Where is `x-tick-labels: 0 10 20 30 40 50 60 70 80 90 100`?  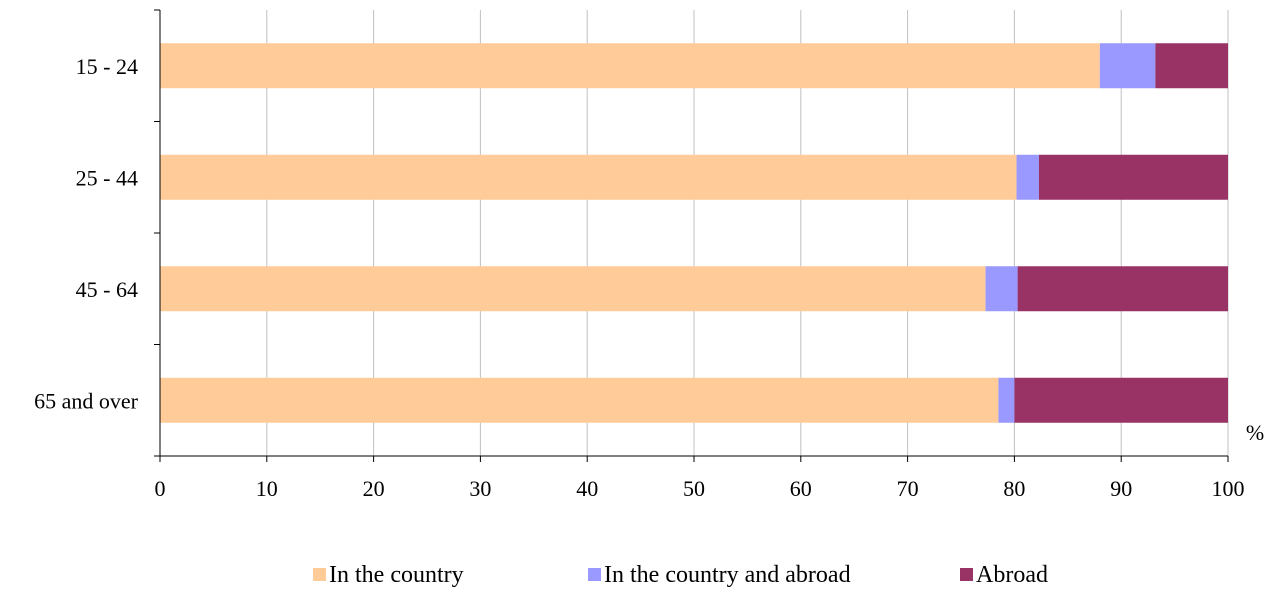
x-tick-labels: 0 10 20 30 40 50 60 70 80 90 100 is located at coordinates (700, 478).